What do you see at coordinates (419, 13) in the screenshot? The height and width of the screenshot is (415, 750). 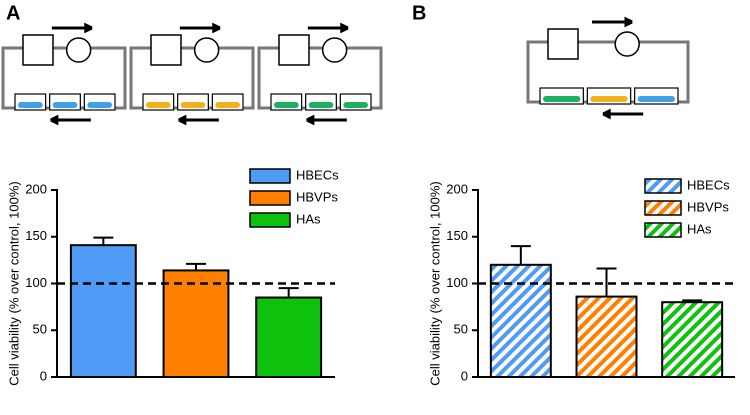 I see `panel-label: B` at bounding box center [419, 13].